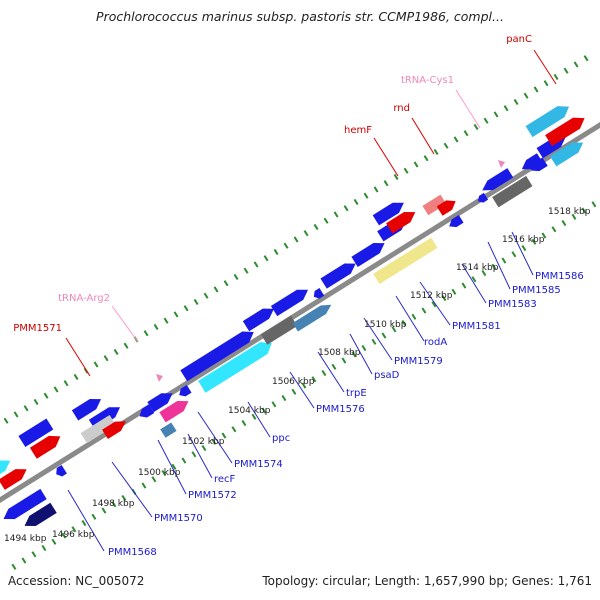 The height and width of the screenshot is (600, 600). Describe the element at coordinates (37, 328) in the screenshot. I see `feature-label: PMM1571` at that location.